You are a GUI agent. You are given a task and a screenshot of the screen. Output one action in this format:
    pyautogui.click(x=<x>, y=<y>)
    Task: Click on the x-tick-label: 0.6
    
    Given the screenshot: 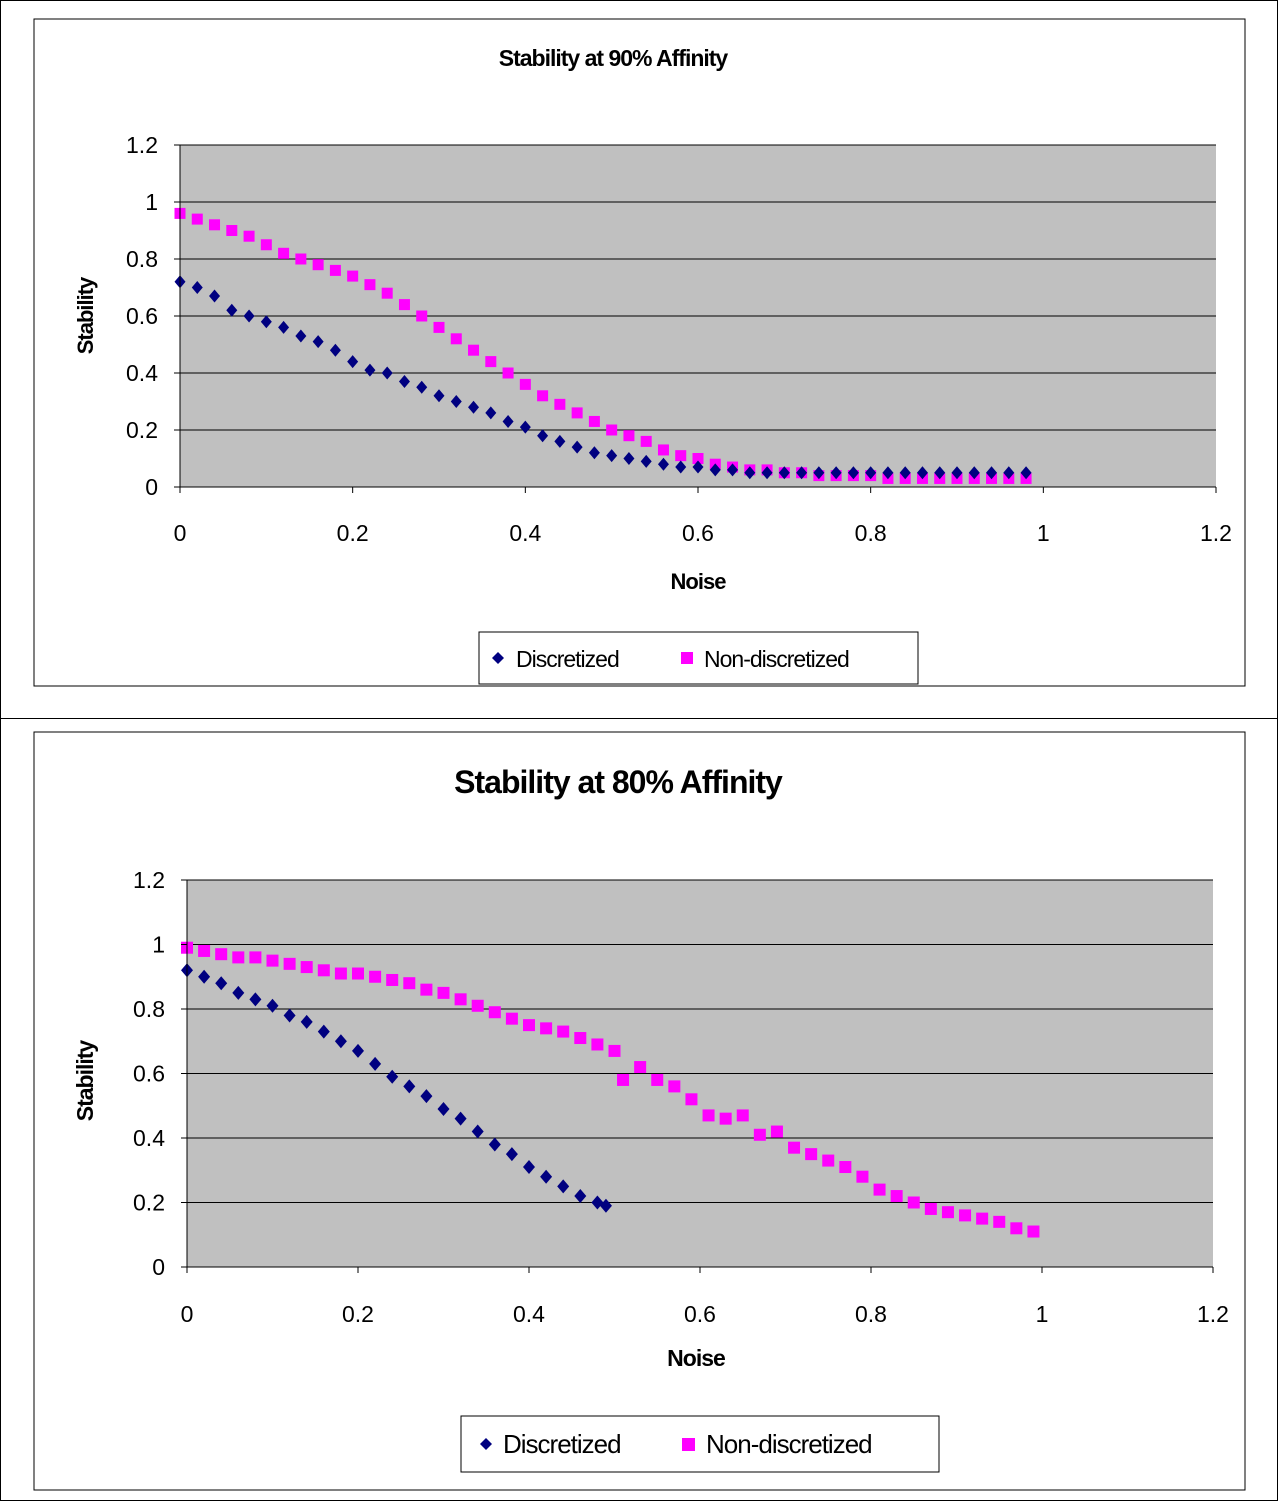 What is the action you would take?
    pyautogui.click(x=700, y=1314)
    